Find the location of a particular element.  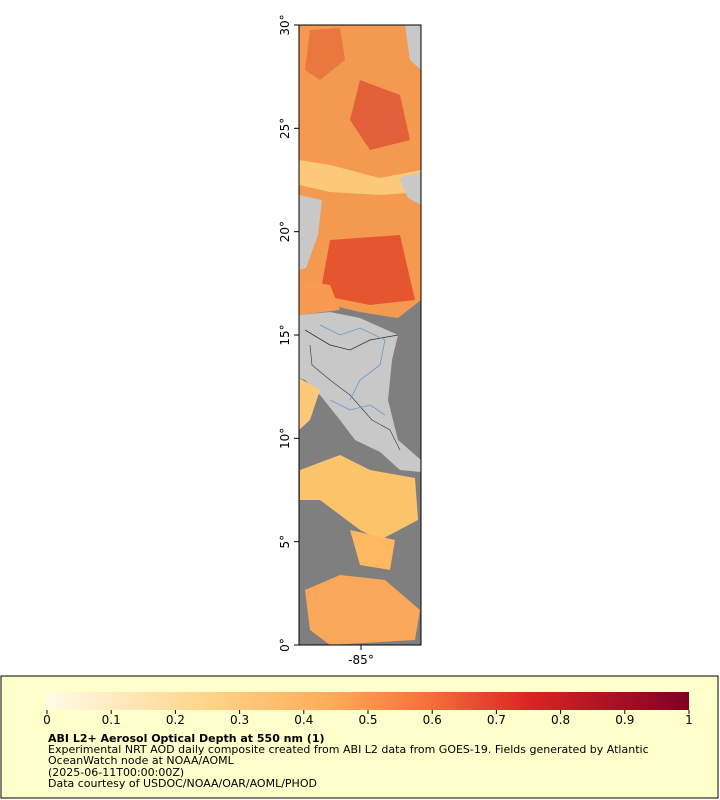

y-tick-label: 25° is located at coordinates (285, 128).